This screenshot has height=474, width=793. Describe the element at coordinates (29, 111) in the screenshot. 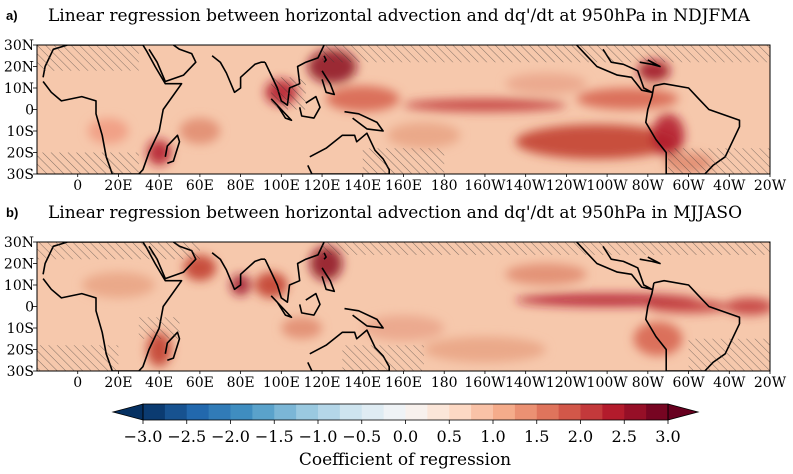

I see `y-tick-label: 0` at that location.